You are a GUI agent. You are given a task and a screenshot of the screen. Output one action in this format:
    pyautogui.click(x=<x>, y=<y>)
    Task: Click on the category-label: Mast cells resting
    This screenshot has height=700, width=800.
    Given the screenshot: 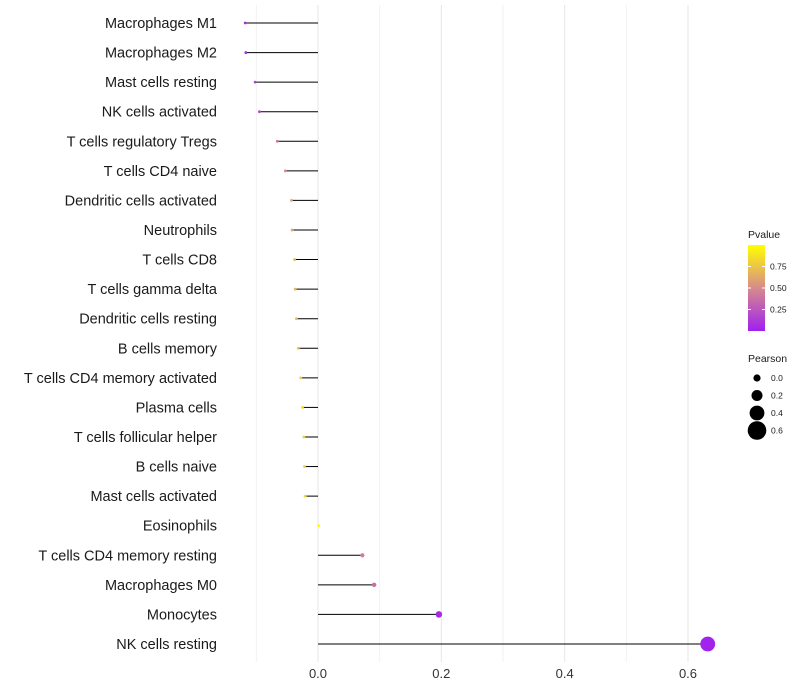 What is the action you would take?
    pyautogui.click(x=161, y=83)
    